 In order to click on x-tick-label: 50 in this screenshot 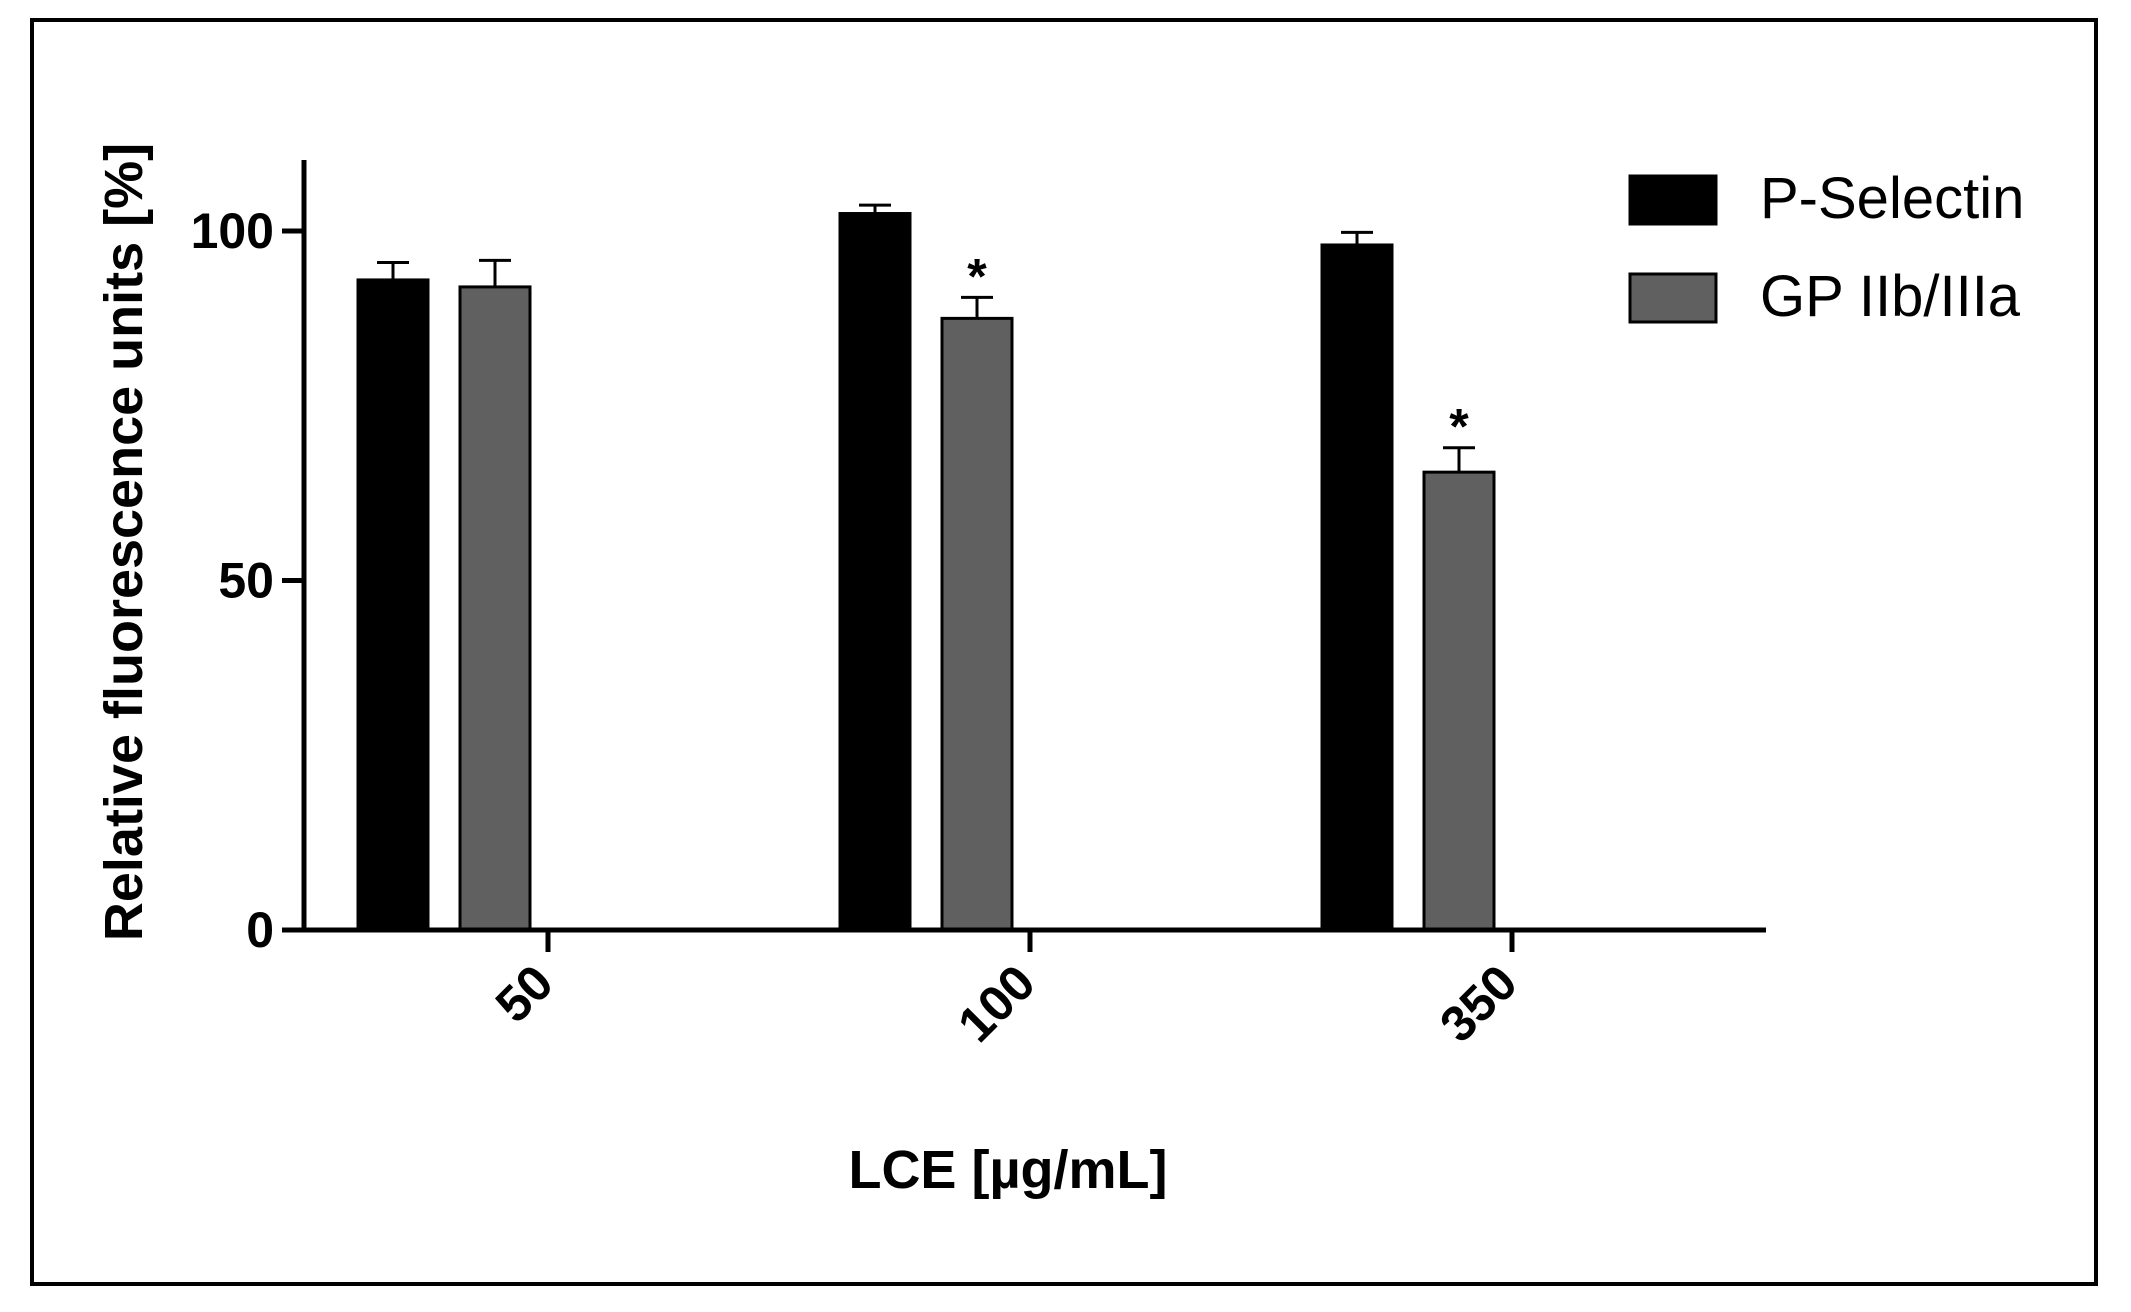, I will do `click(524, 993)`.